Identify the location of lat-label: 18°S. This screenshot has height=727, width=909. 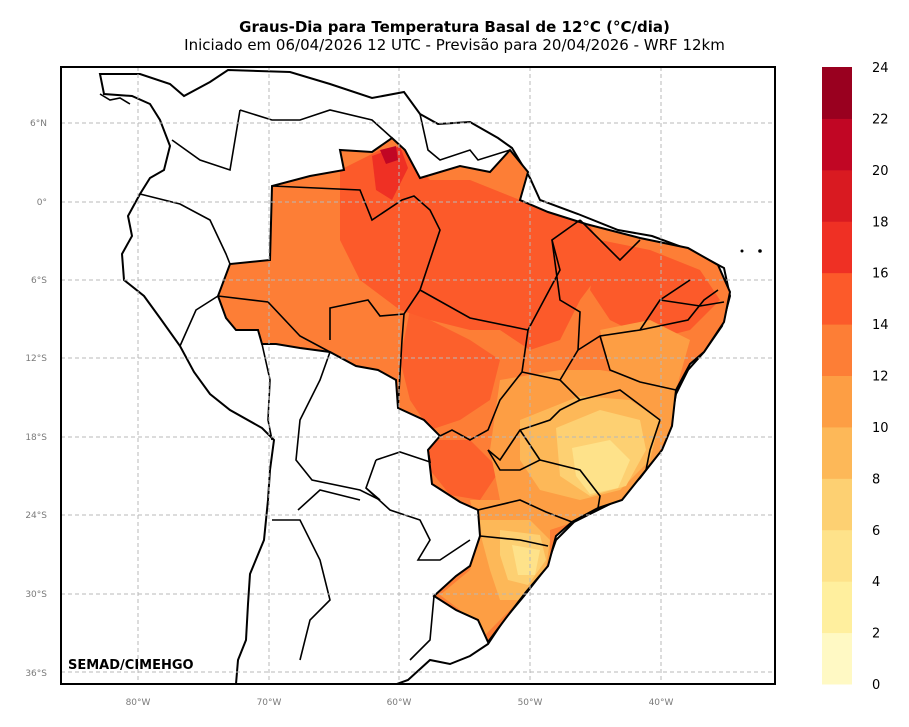
(36, 438).